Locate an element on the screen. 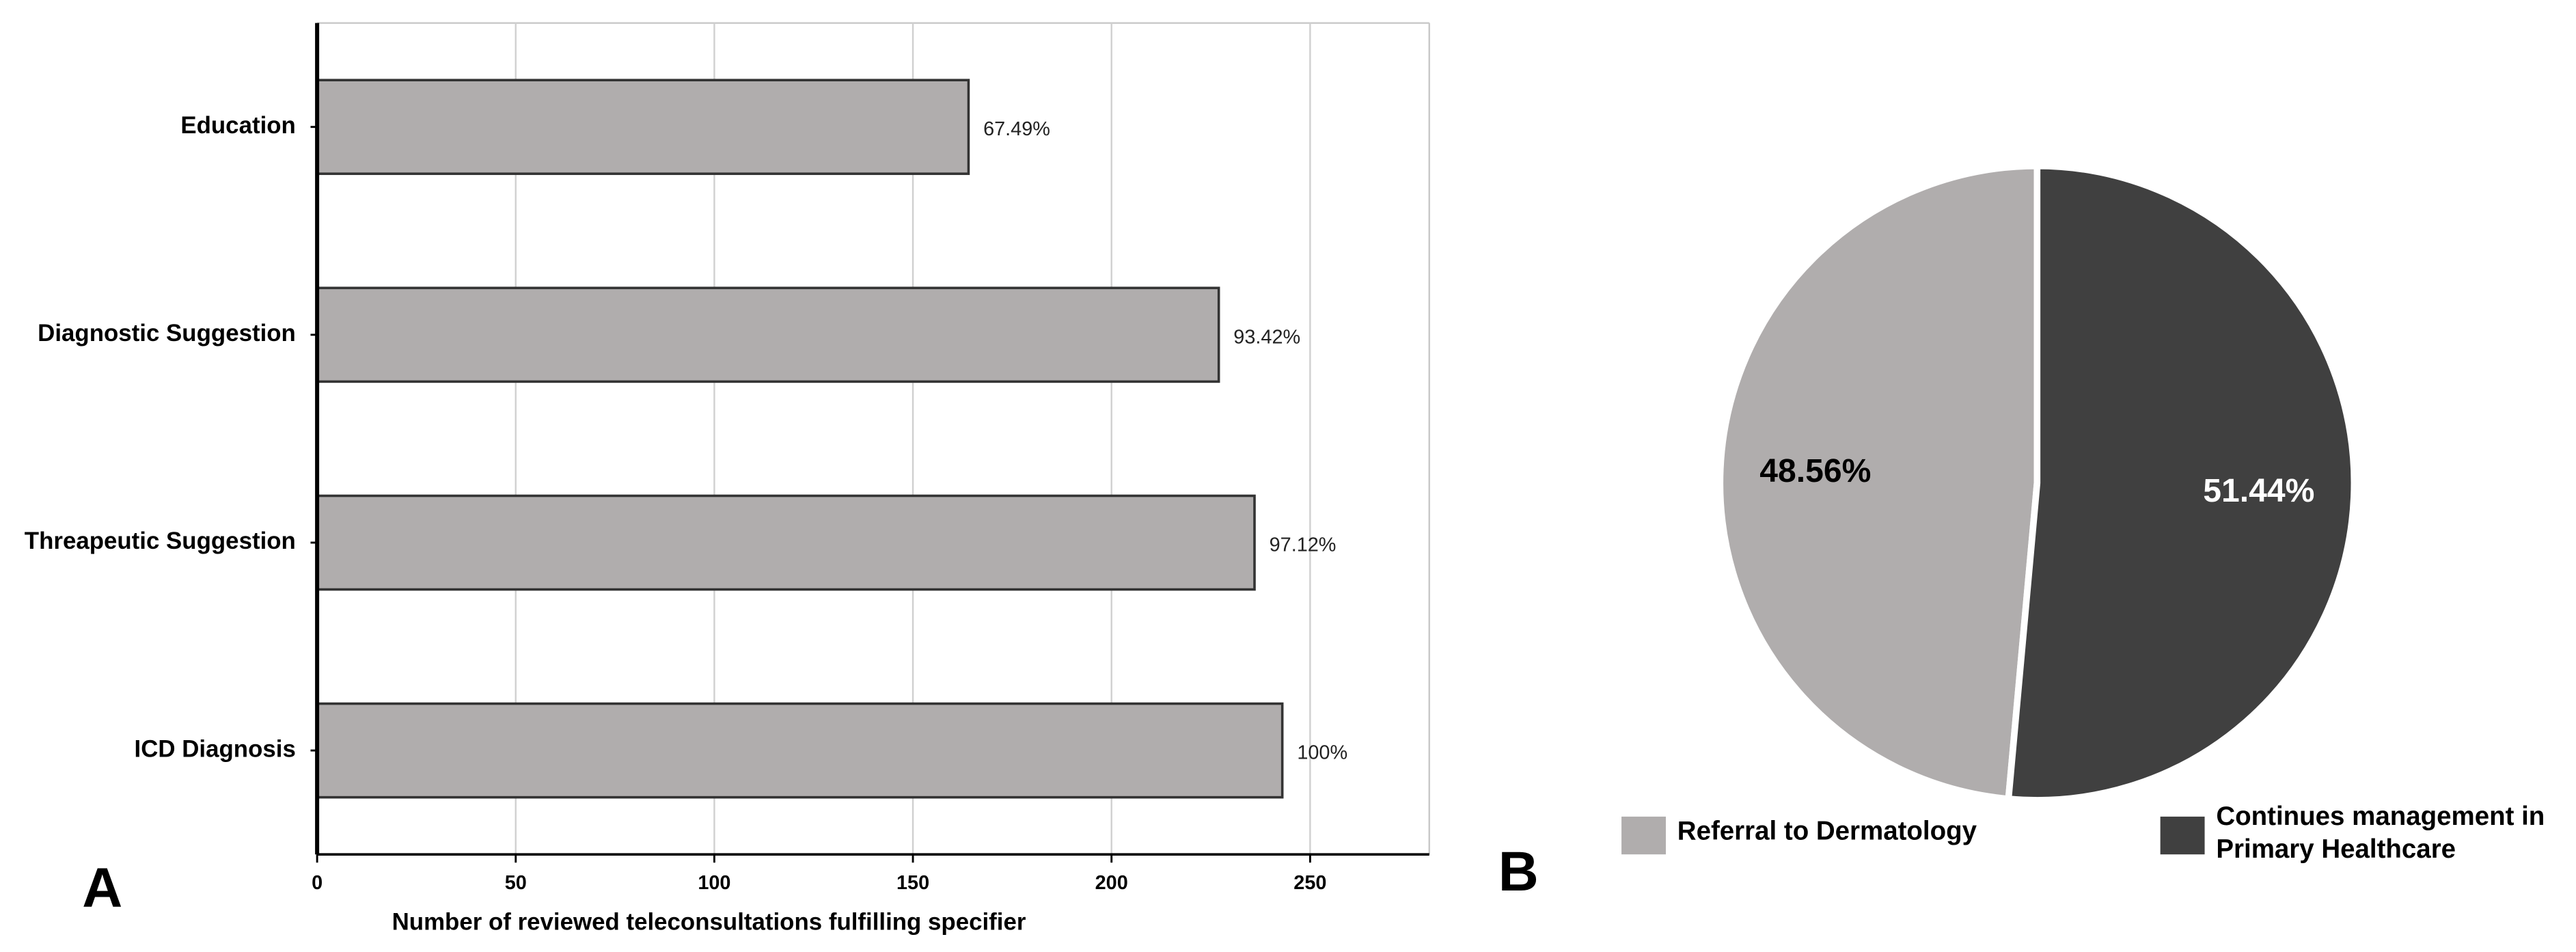 Image resolution: width=2576 pixels, height=952 pixels. y-tick-label: Threapeutic Suggestion is located at coordinates (160, 541).